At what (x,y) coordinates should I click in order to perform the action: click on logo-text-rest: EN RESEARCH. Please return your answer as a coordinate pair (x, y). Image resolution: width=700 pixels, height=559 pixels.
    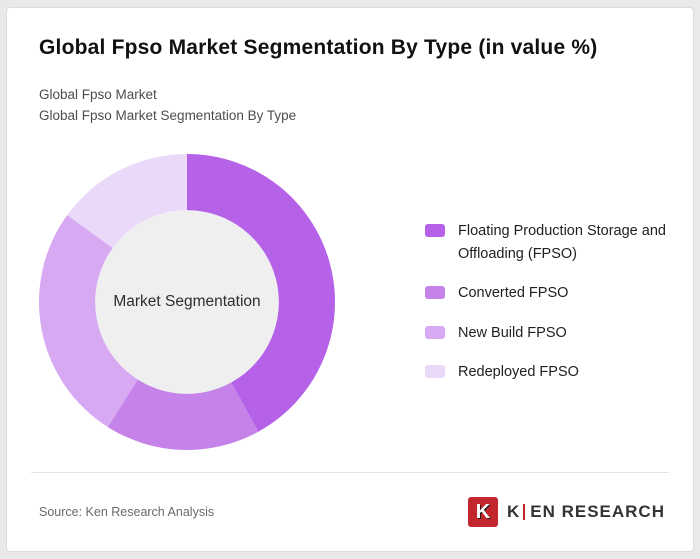
    Looking at the image, I should click on (597, 511).